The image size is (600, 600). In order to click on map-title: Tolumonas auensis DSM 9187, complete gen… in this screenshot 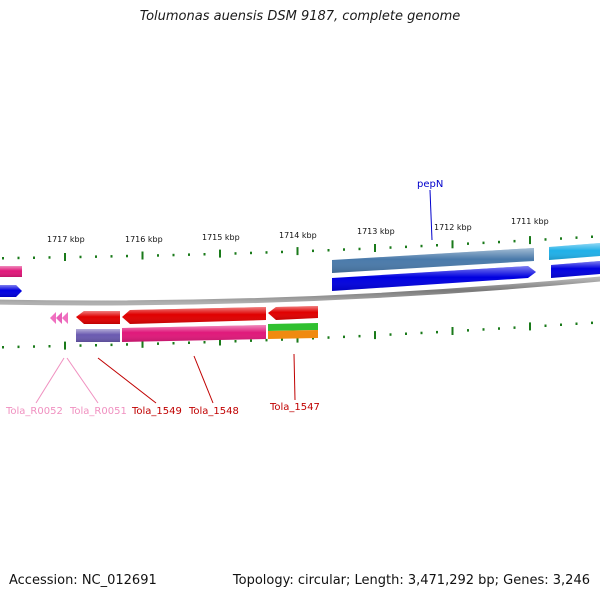, I will do `click(300, 16)`.